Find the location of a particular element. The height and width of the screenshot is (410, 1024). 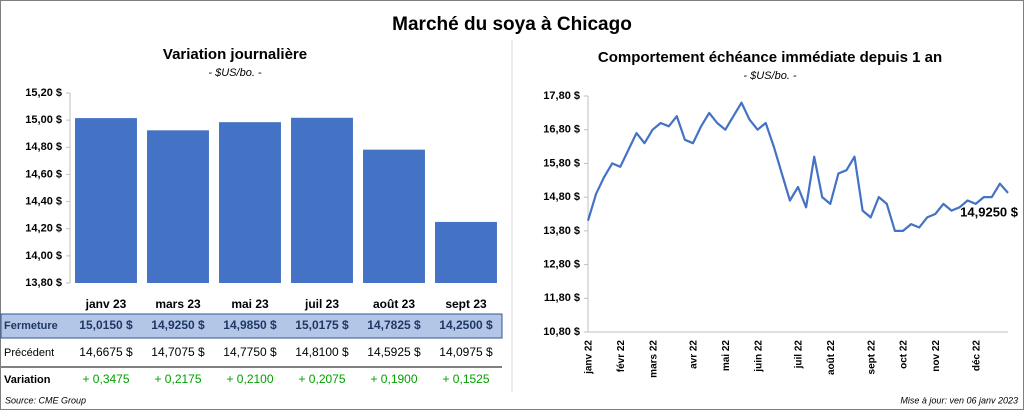

y-tick-label: 14,40 $ is located at coordinates (43, 201).